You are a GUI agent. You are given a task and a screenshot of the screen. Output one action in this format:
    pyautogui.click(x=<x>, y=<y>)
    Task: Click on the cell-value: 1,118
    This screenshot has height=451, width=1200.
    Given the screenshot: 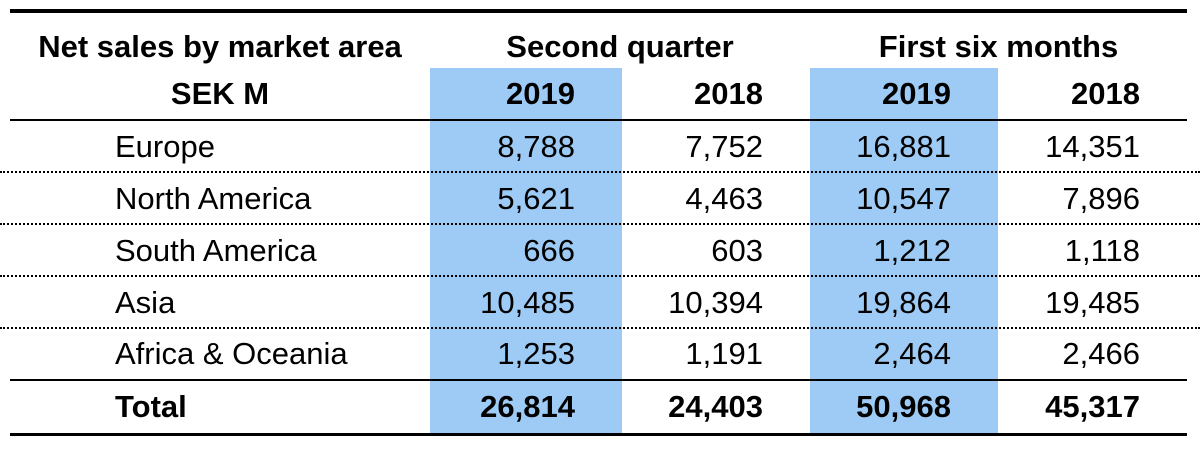 What is the action you would take?
    pyautogui.click(x=1102, y=250)
    